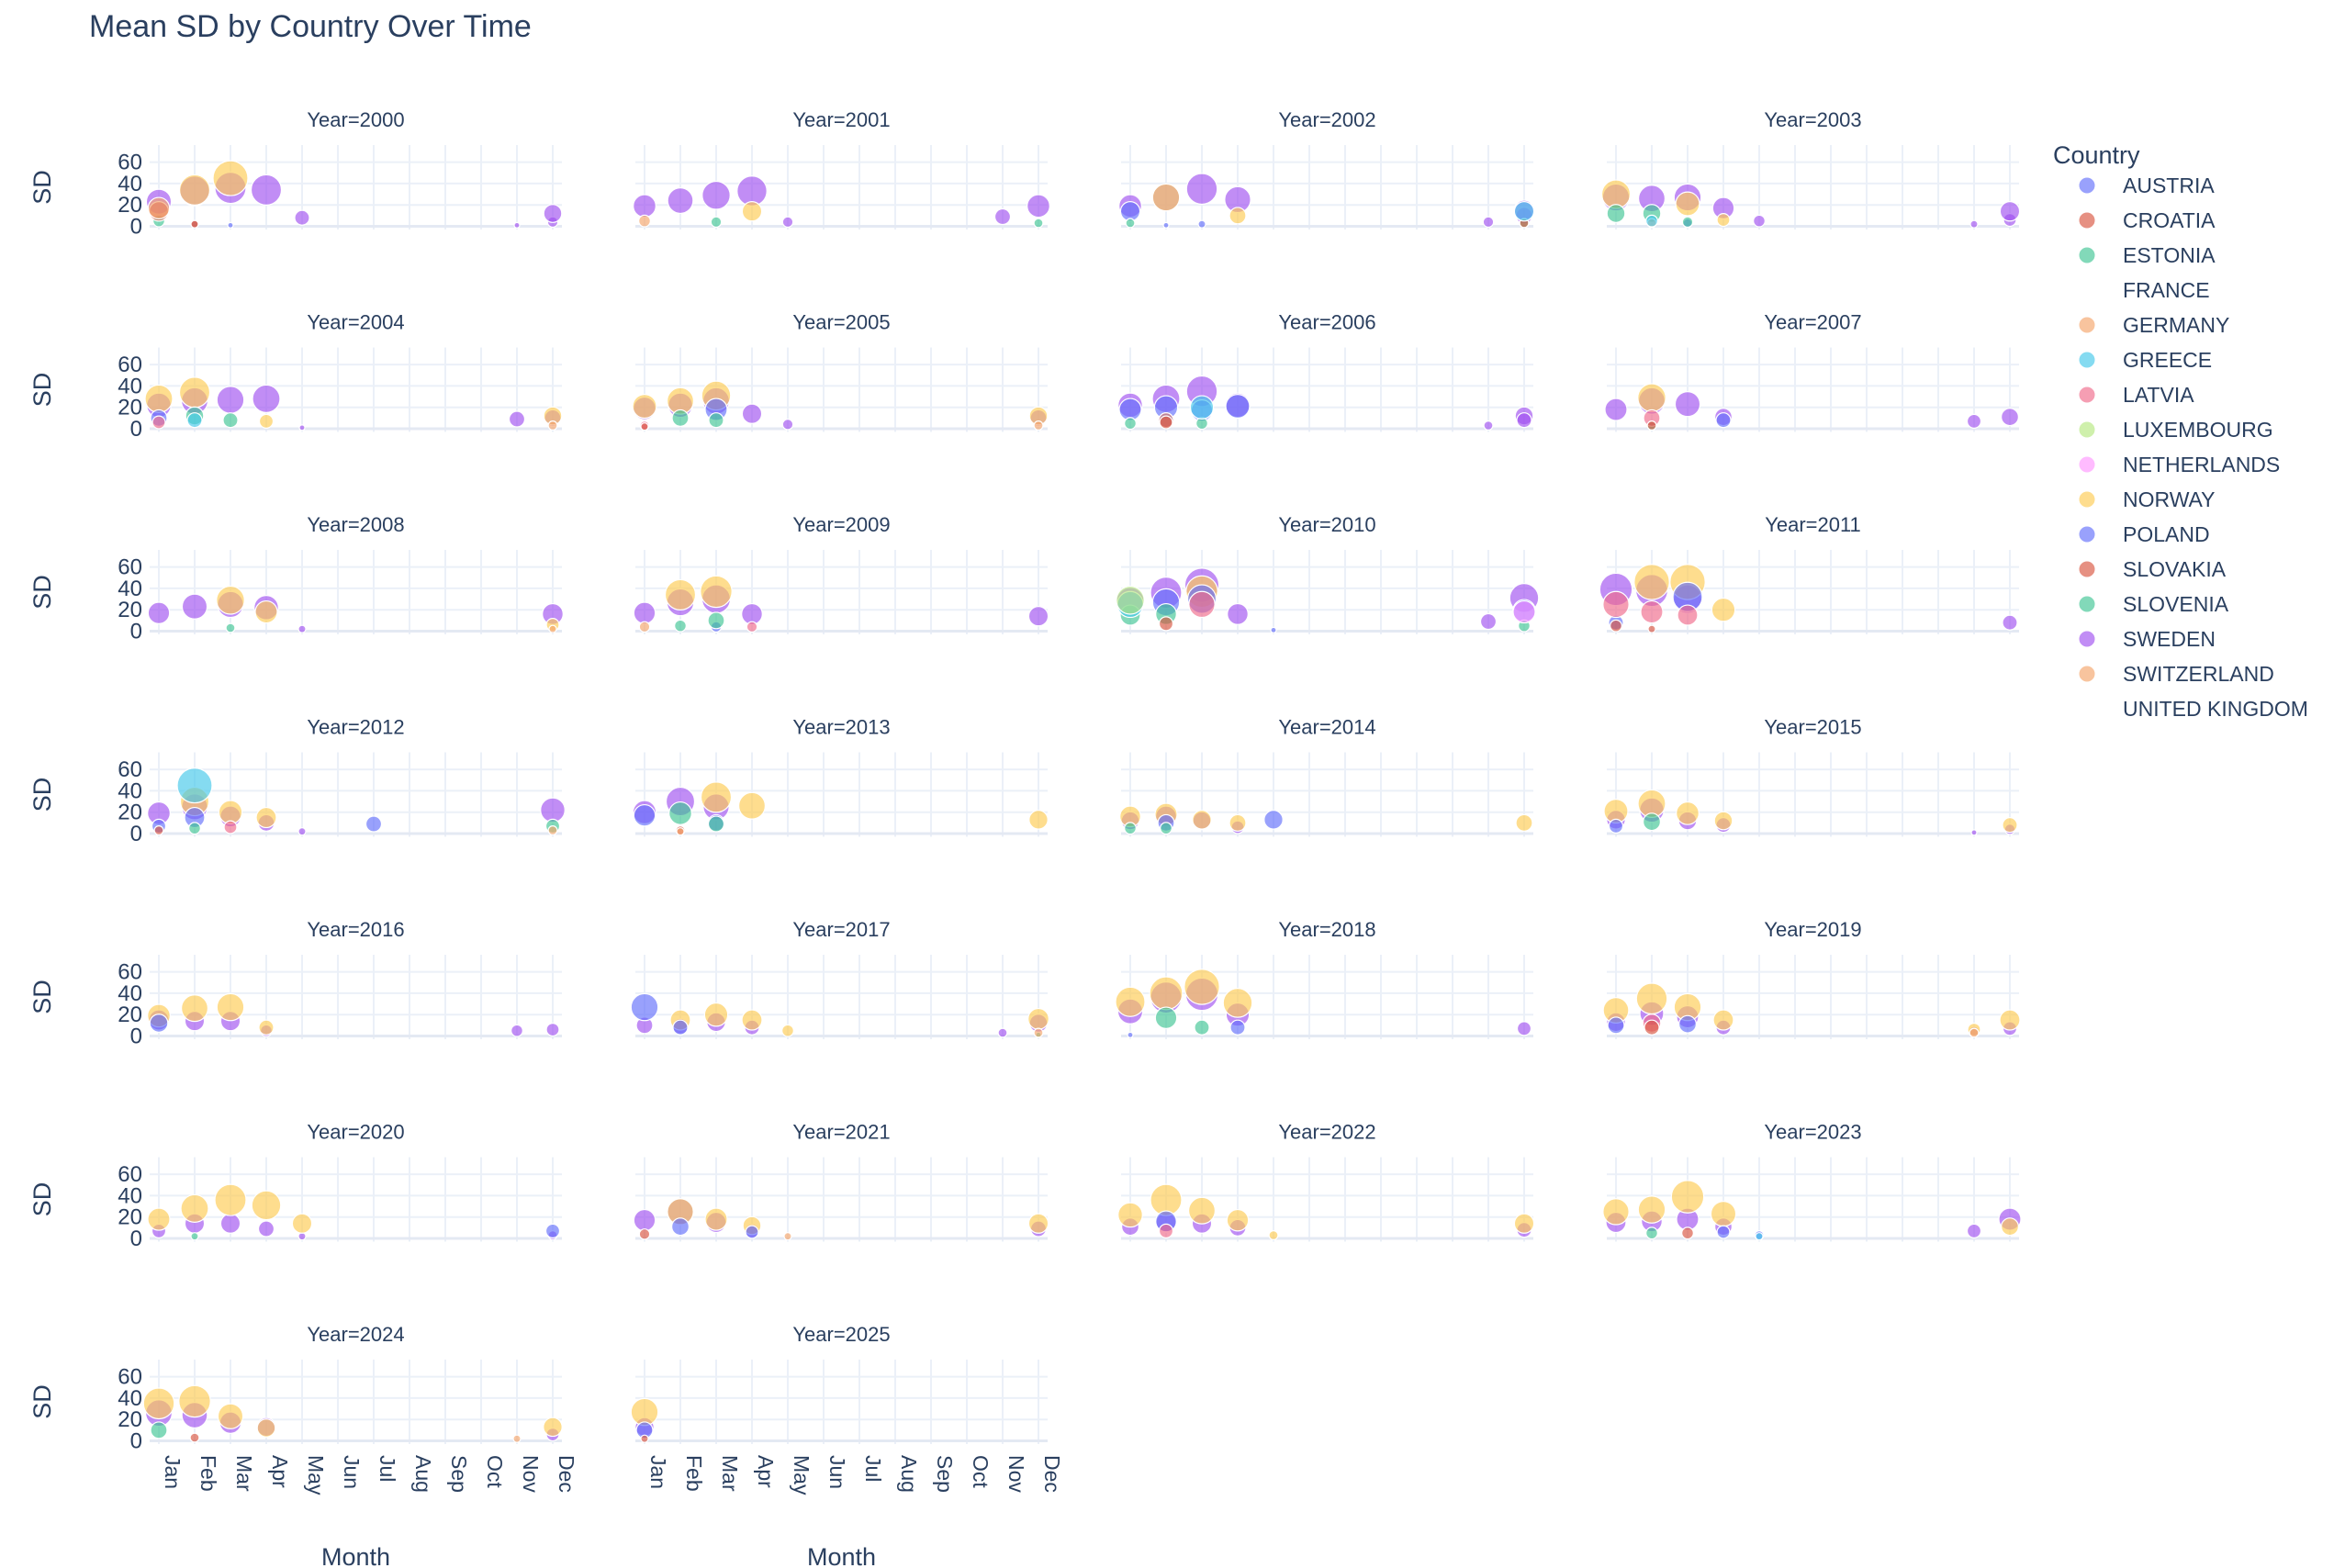 This screenshot has width=2345, height=1568. I want to click on facet-panel-2006: Year=2006, so click(1327, 371).